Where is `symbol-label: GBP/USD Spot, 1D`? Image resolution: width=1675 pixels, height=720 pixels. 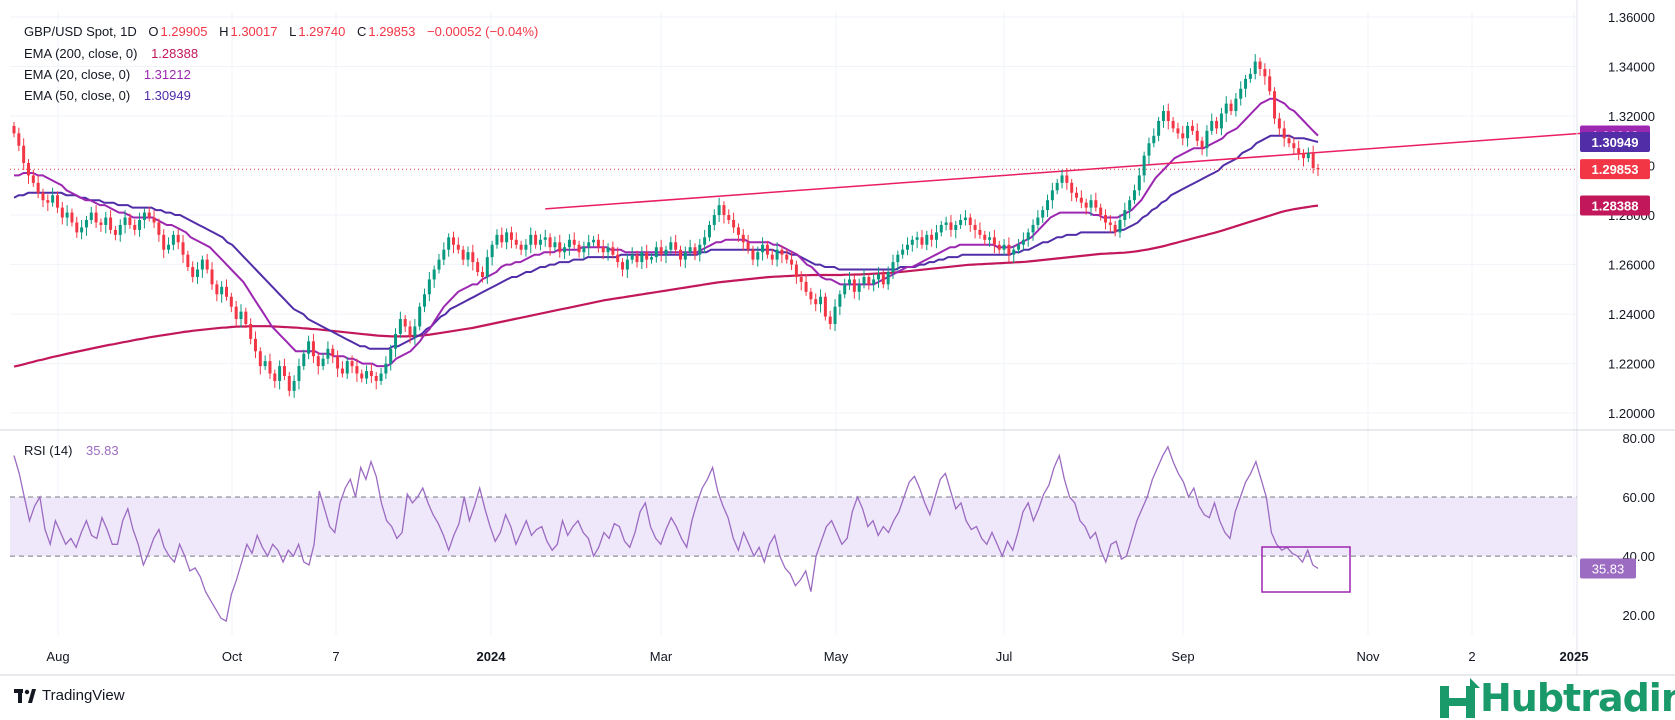
symbol-label: GBP/USD Spot, 1D is located at coordinates (80, 31).